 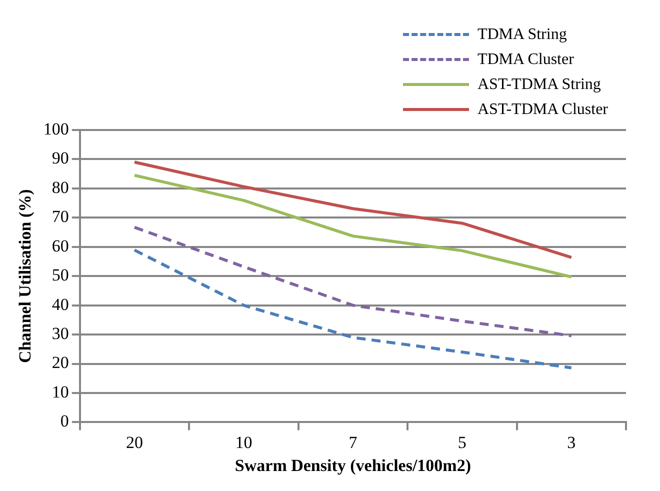 What do you see at coordinates (462, 442) in the screenshot?
I see `x-tick-label: 5` at bounding box center [462, 442].